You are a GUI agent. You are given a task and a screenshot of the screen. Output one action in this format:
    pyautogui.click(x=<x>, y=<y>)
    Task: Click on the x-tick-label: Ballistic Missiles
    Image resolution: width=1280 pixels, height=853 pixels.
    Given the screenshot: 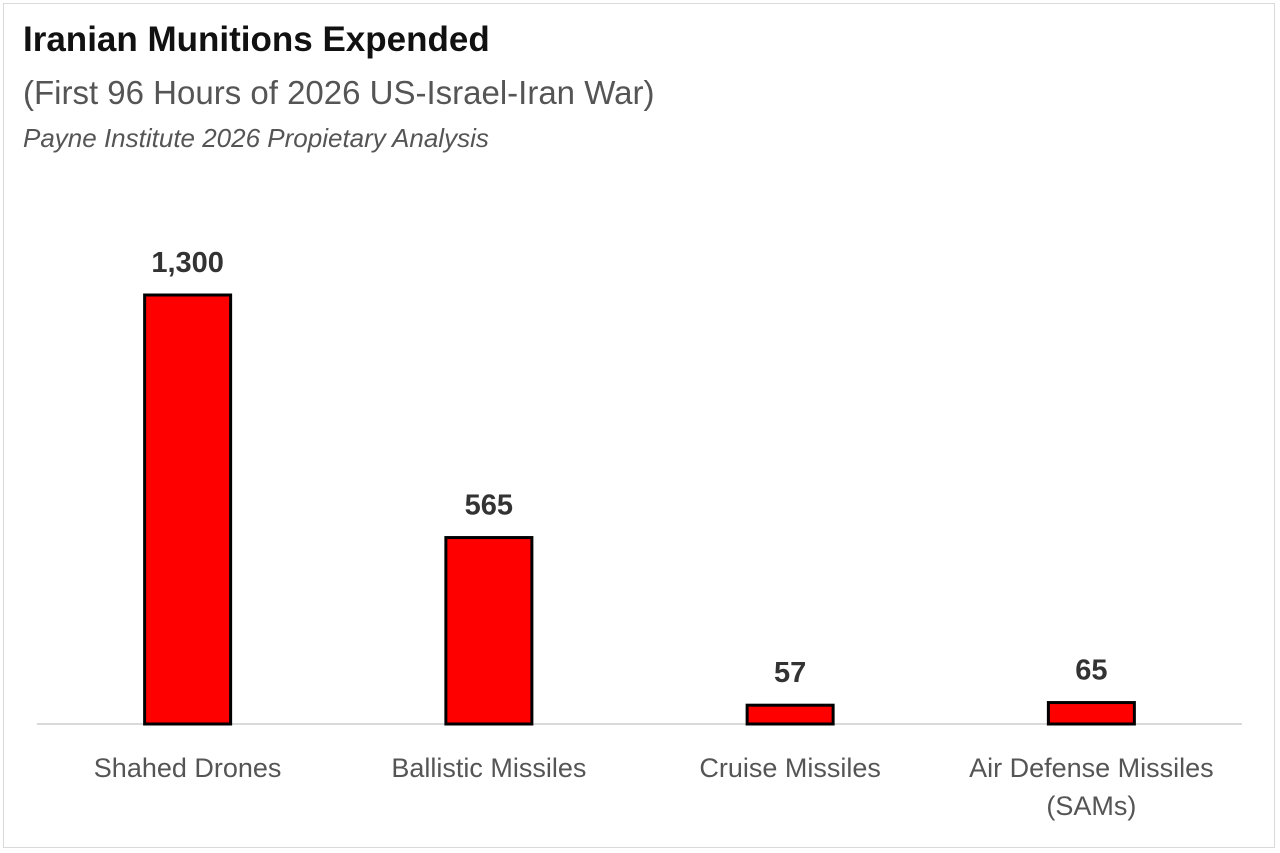 What is the action you would take?
    pyautogui.click(x=488, y=768)
    